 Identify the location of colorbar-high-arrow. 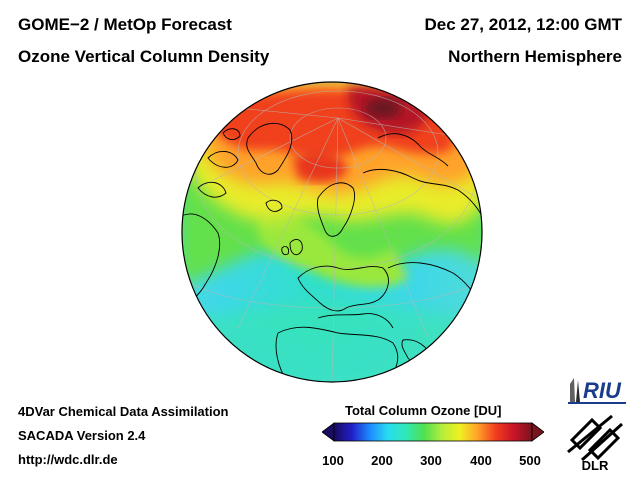
(537, 432).